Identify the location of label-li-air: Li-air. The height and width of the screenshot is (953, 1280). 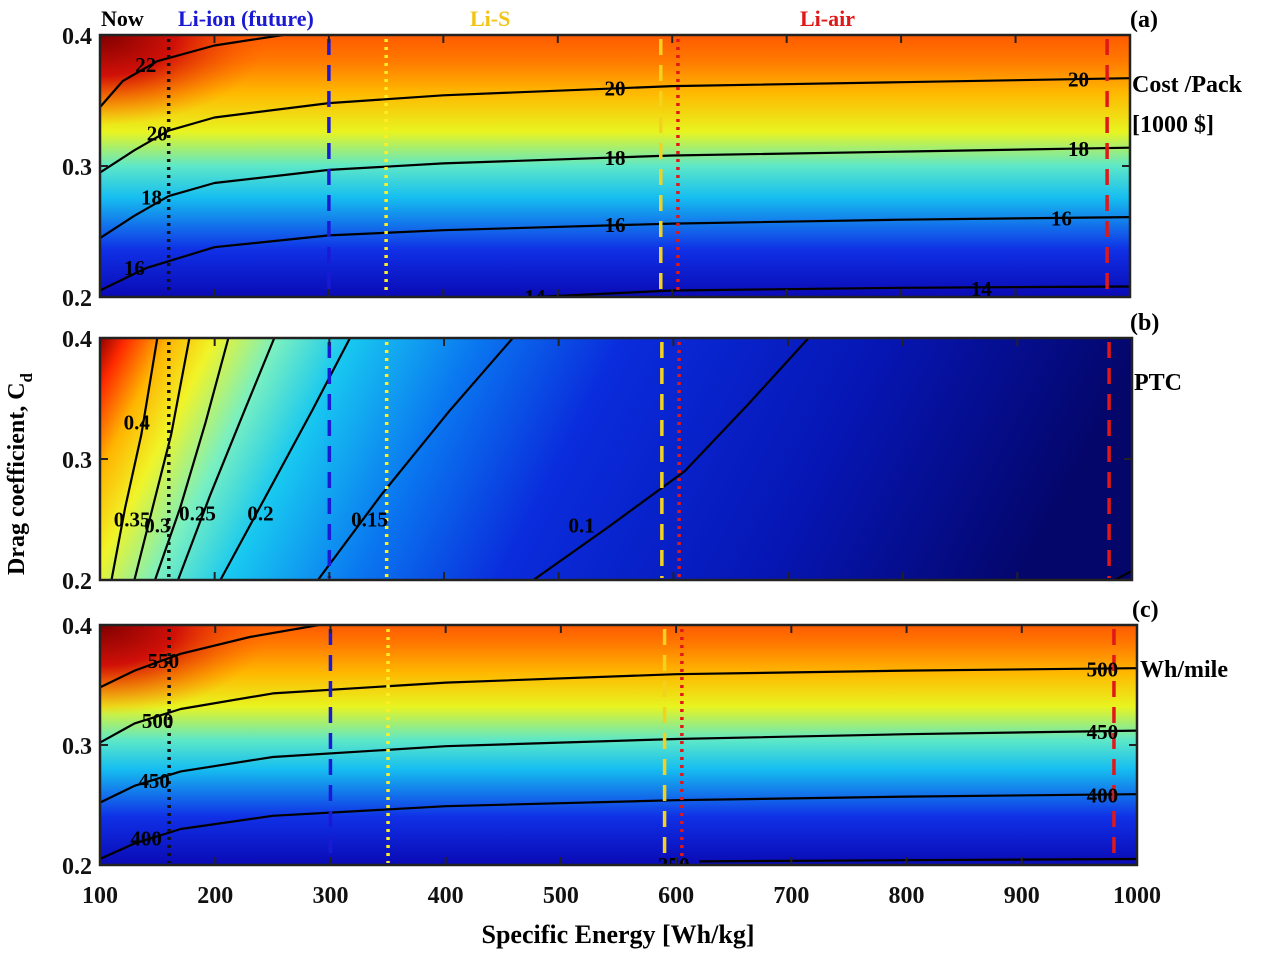
(827, 18).